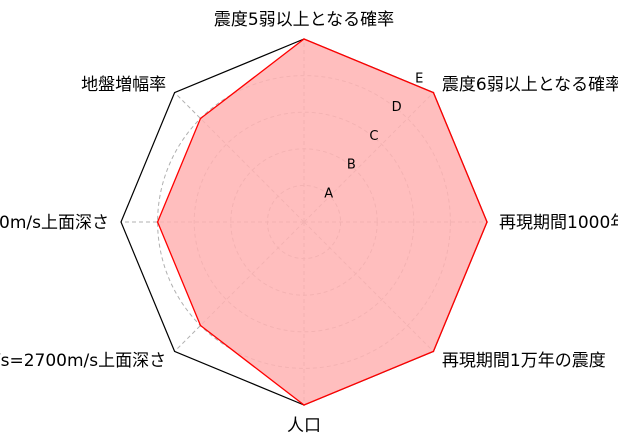  Describe the element at coordinates (419, 78) in the screenshot. I see `ring-label-E: E` at that location.